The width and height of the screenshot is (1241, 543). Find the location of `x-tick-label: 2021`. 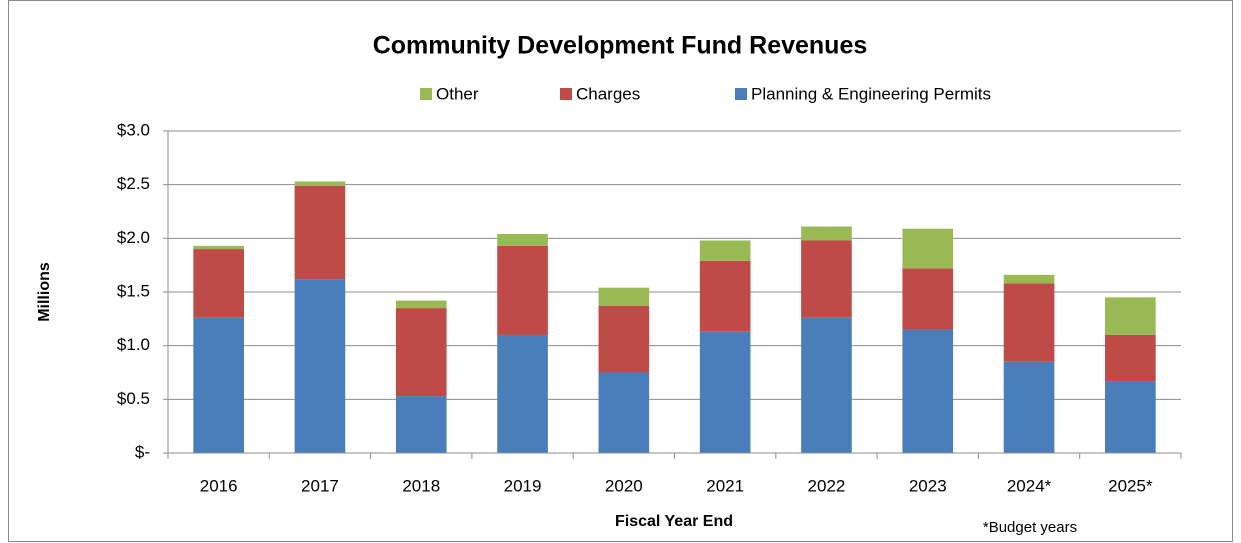

x-tick-label: 2021 is located at coordinates (725, 485).